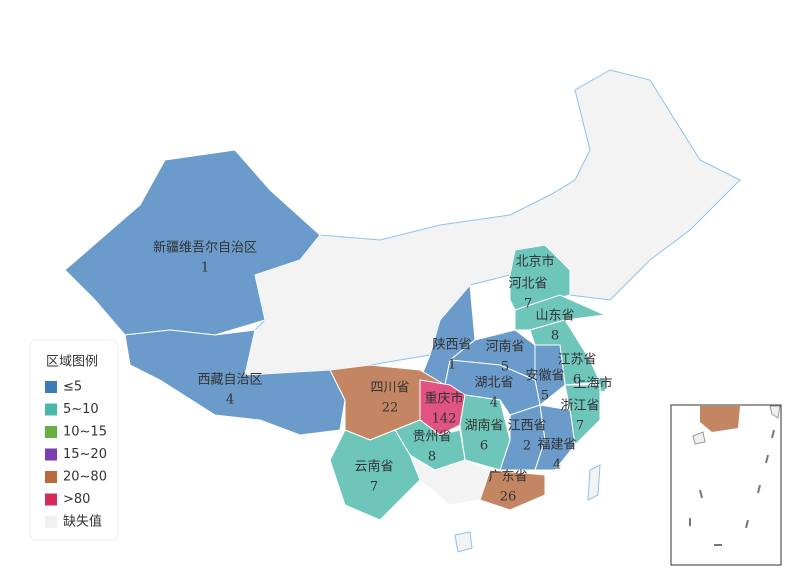 This screenshot has height=587, width=806. Describe the element at coordinates (579, 406) in the screenshot. I see `province-name: 浙江省` at that location.